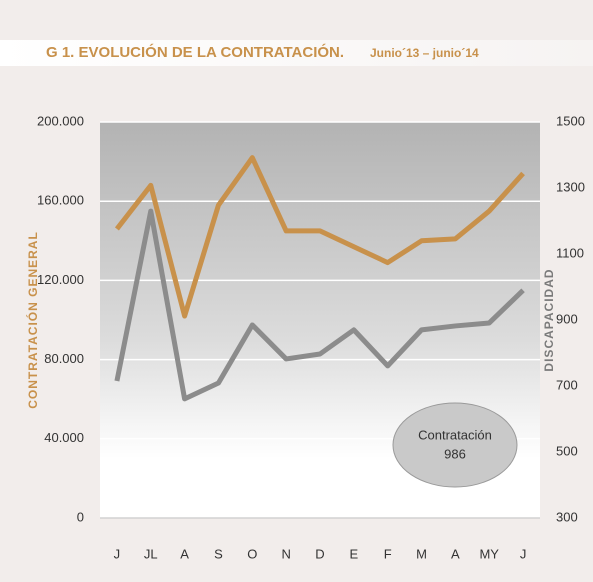 The height and width of the screenshot is (582, 593). What do you see at coordinates (570, 186) in the screenshot?
I see `y2-tick-label: 1300` at bounding box center [570, 186].